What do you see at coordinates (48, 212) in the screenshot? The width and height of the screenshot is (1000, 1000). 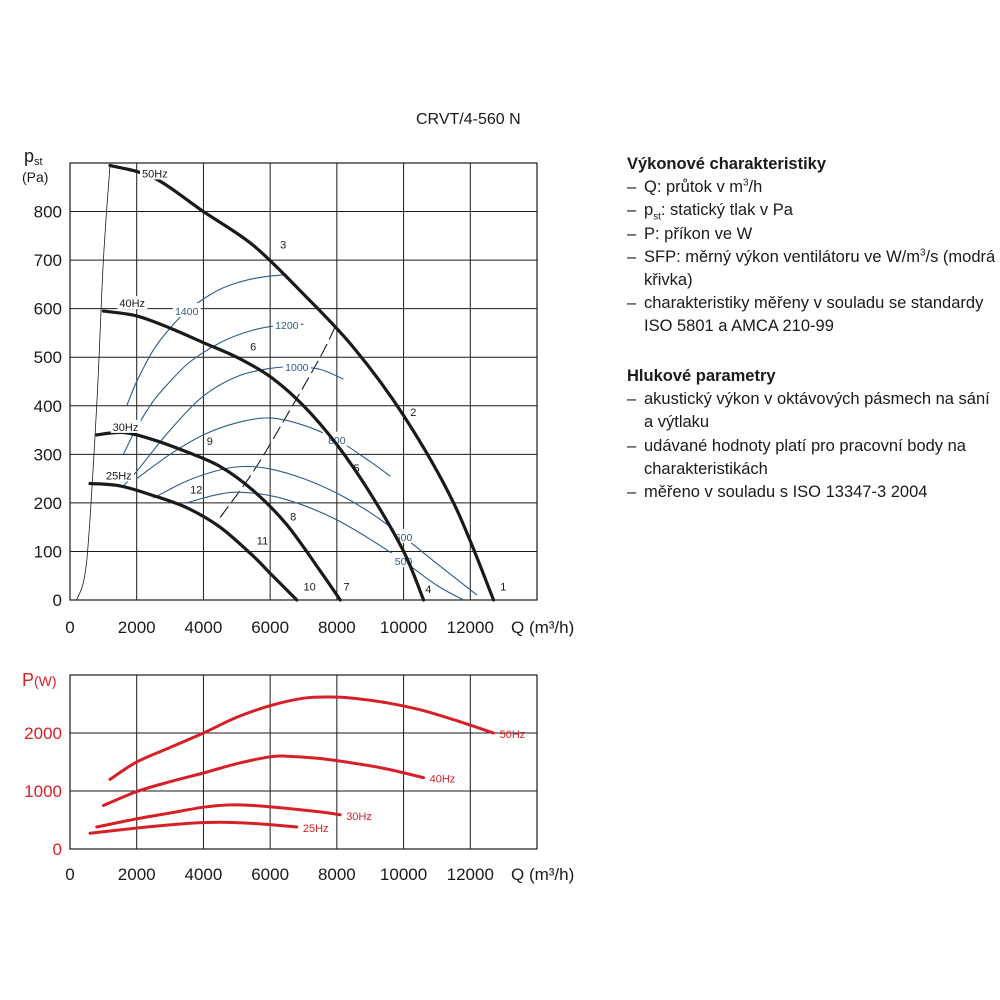 I see `y-tick-label: 800` at bounding box center [48, 212].